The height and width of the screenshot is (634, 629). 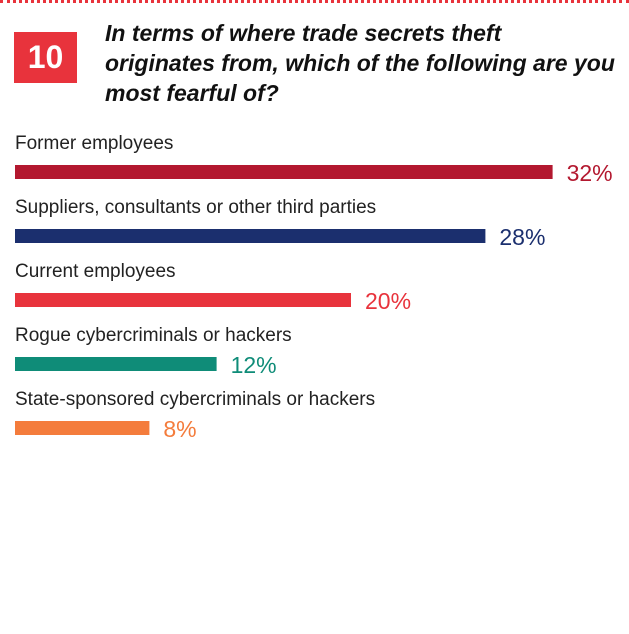 I want to click on value-label: 32%, so click(x=590, y=173).